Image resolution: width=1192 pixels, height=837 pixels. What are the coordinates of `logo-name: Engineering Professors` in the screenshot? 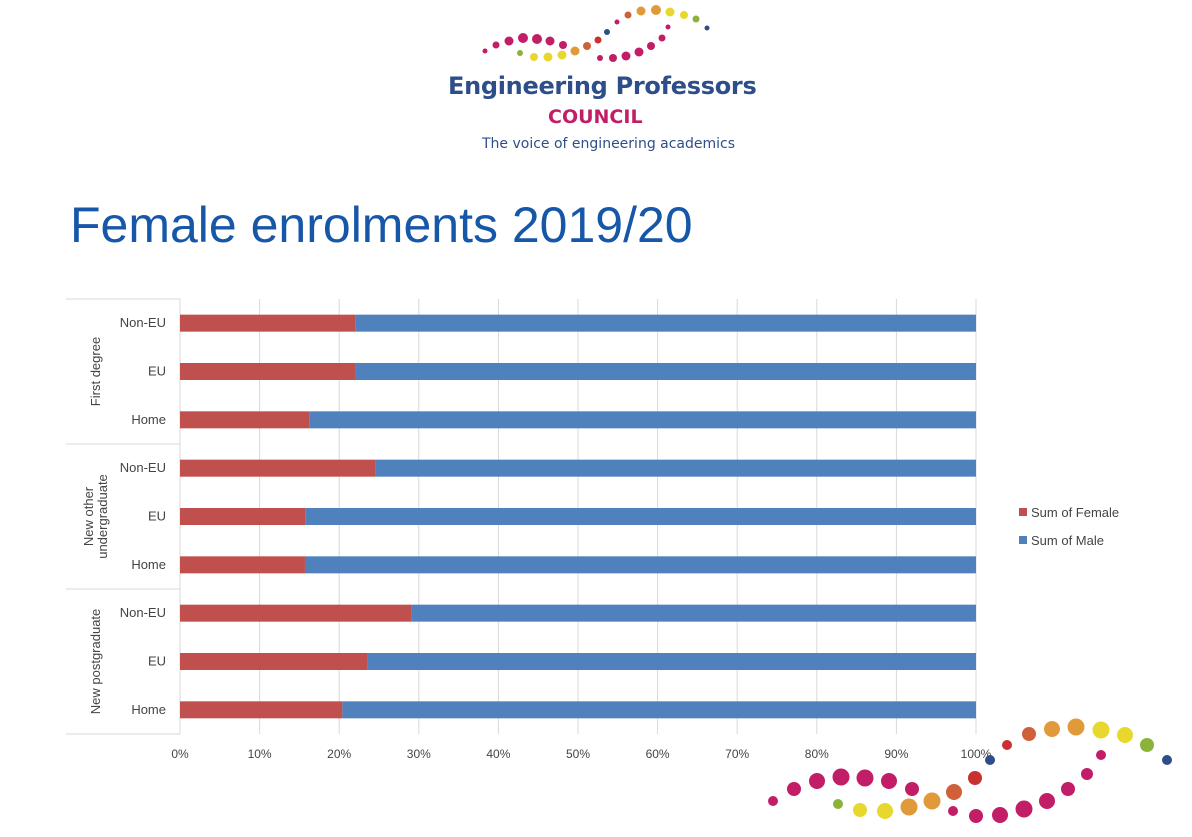 It's located at (602, 86).